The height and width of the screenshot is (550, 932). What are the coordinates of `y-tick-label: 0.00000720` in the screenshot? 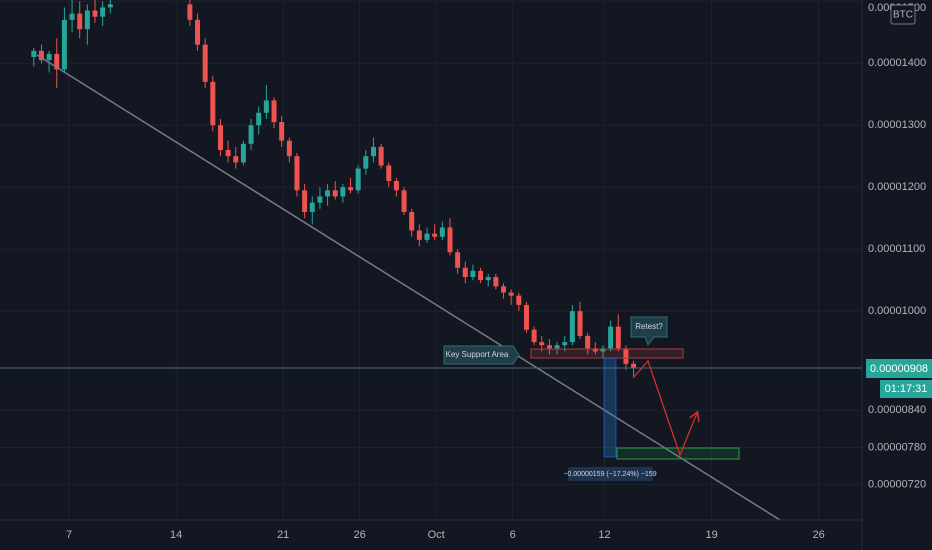 It's located at (897, 485).